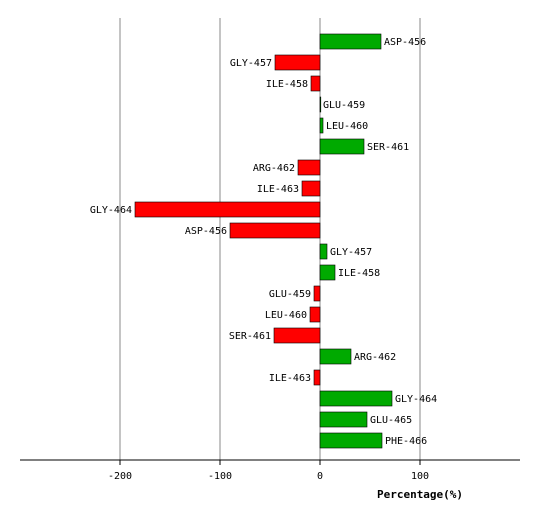  What do you see at coordinates (120, 476) in the screenshot?
I see `x-tick-label: -200` at bounding box center [120, 476].